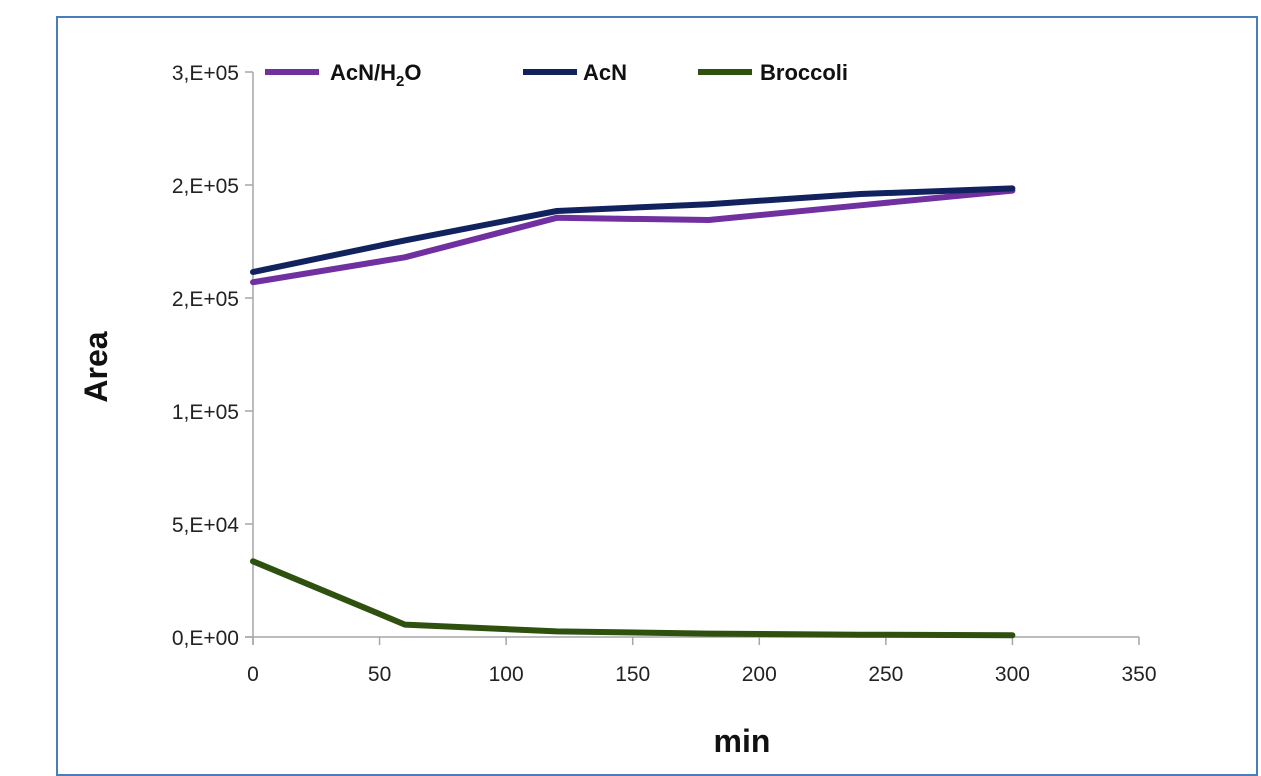  I want to click on series-line-acn, so click(633, 230).